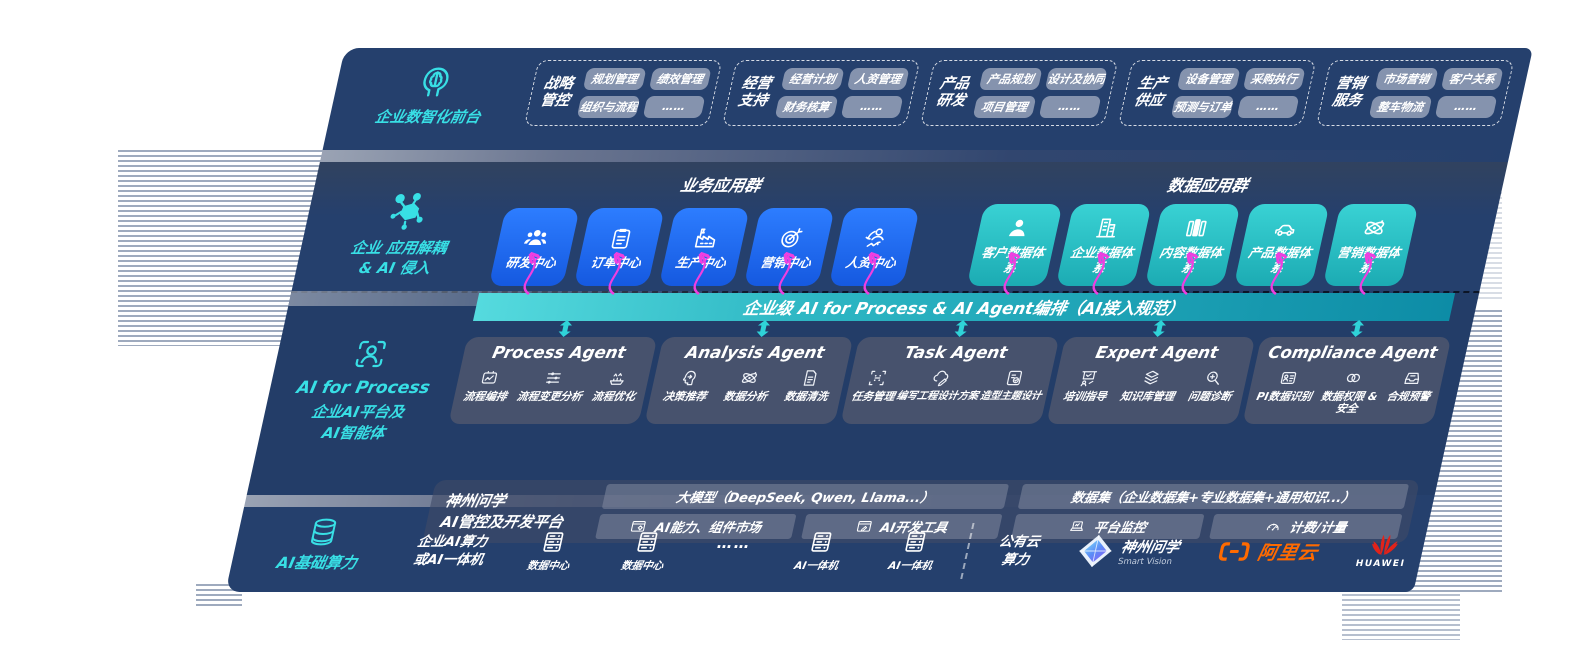 This screenshot has height=647, width=1572. What do you see at coordinates (1207, 185) in the screenshot?
I see `data-group-header: 数据应用群` at bounding box center [1207, 185].